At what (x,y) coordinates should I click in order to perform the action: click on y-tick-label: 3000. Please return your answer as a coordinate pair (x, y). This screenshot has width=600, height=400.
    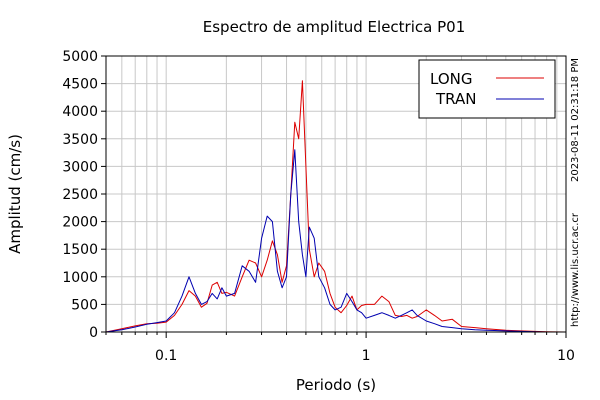
    Looking at the image, I should click on (80, 167).